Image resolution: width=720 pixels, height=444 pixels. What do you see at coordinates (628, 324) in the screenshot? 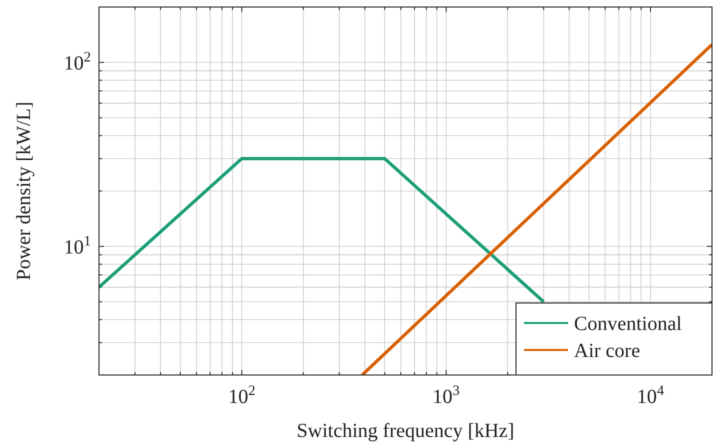
I see `legend-label: Conventional` at bounding box center [628, 324].